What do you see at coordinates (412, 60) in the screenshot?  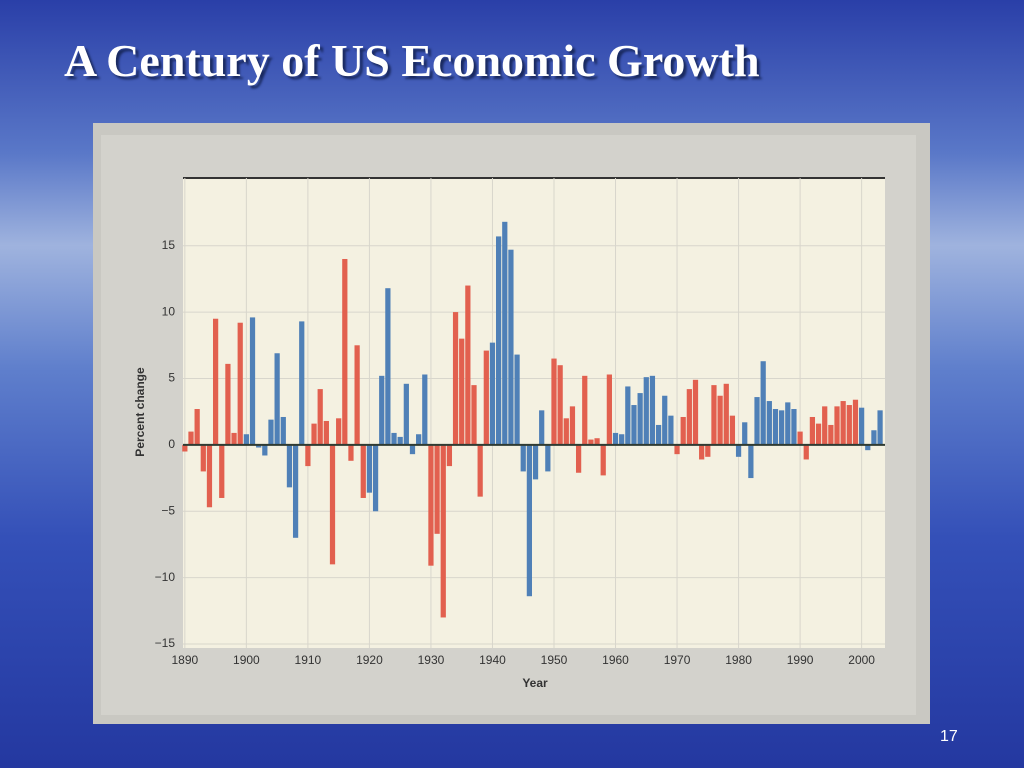 I see `slide-title: A Century of US Economic Growth` at bounding box center [412, 60].